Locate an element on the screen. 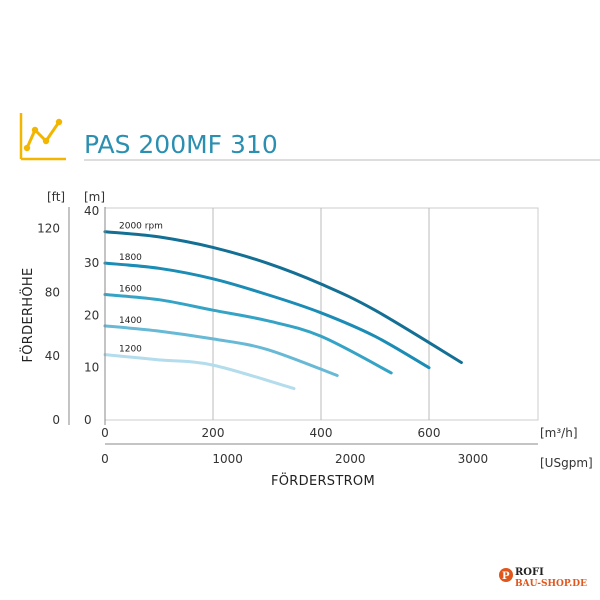 Image resolution: width=600 pixels, height=600 pixels. y-tick-label: 30 is located at coordinates (91, 263).